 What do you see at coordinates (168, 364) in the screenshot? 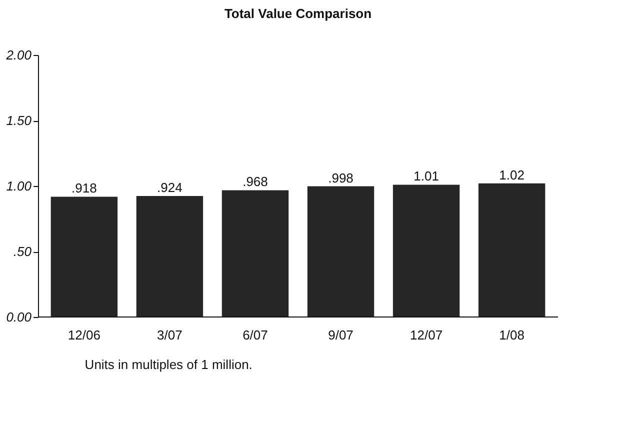
I see `text: Units in multiples of 1 million.` at bounding box center [168, 364].